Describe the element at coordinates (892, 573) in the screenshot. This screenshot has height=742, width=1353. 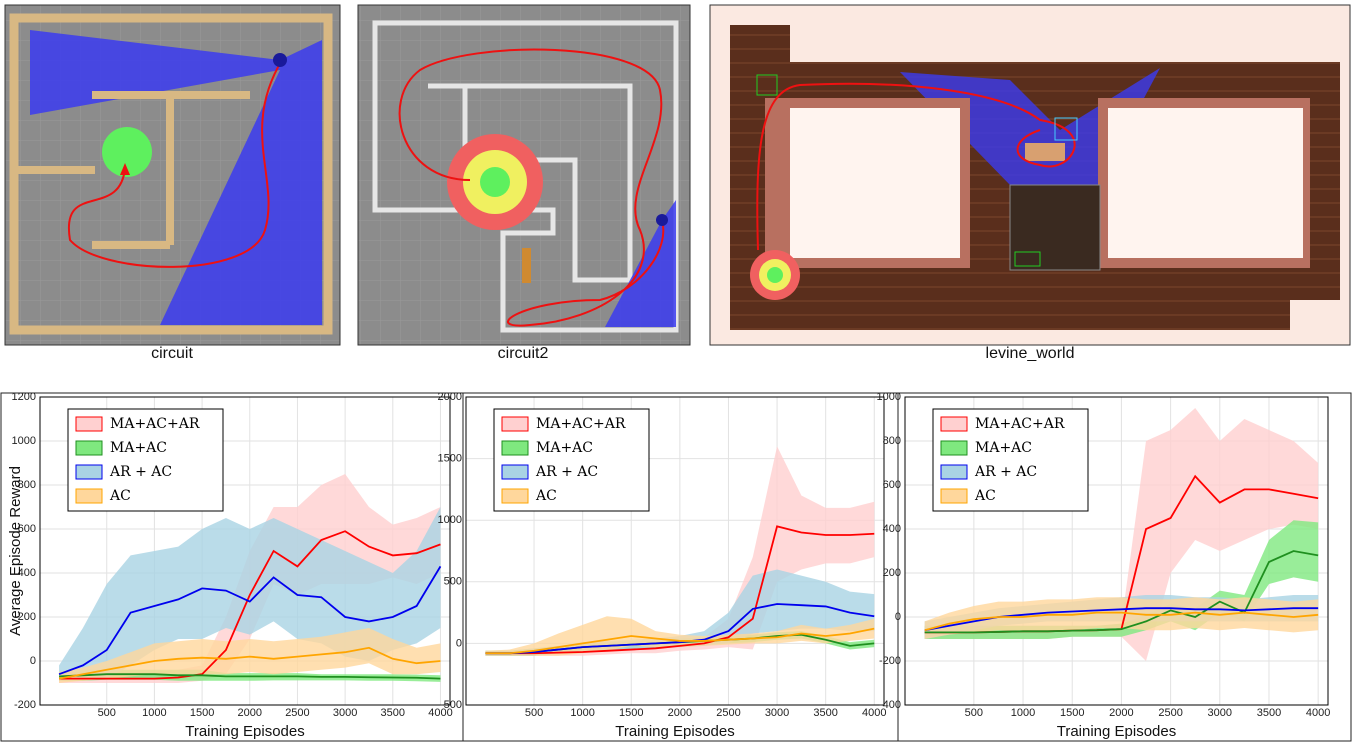
I see `y-tick-label: 200` at that location.